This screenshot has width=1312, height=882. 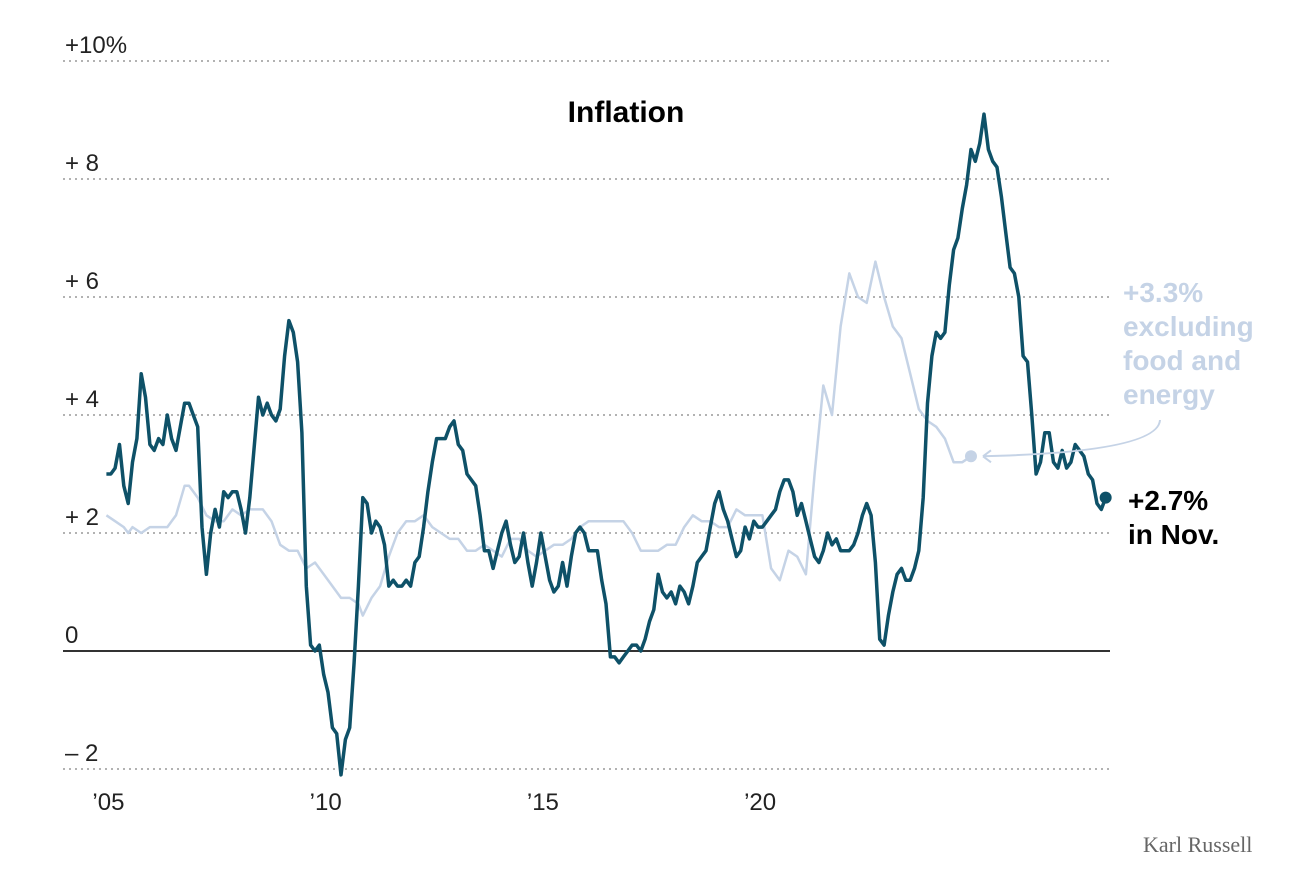 What do you see at coordinates (326, 802) in the screenshot?
I see `x-tick-label: ’10` at bounding box center [326, 802].